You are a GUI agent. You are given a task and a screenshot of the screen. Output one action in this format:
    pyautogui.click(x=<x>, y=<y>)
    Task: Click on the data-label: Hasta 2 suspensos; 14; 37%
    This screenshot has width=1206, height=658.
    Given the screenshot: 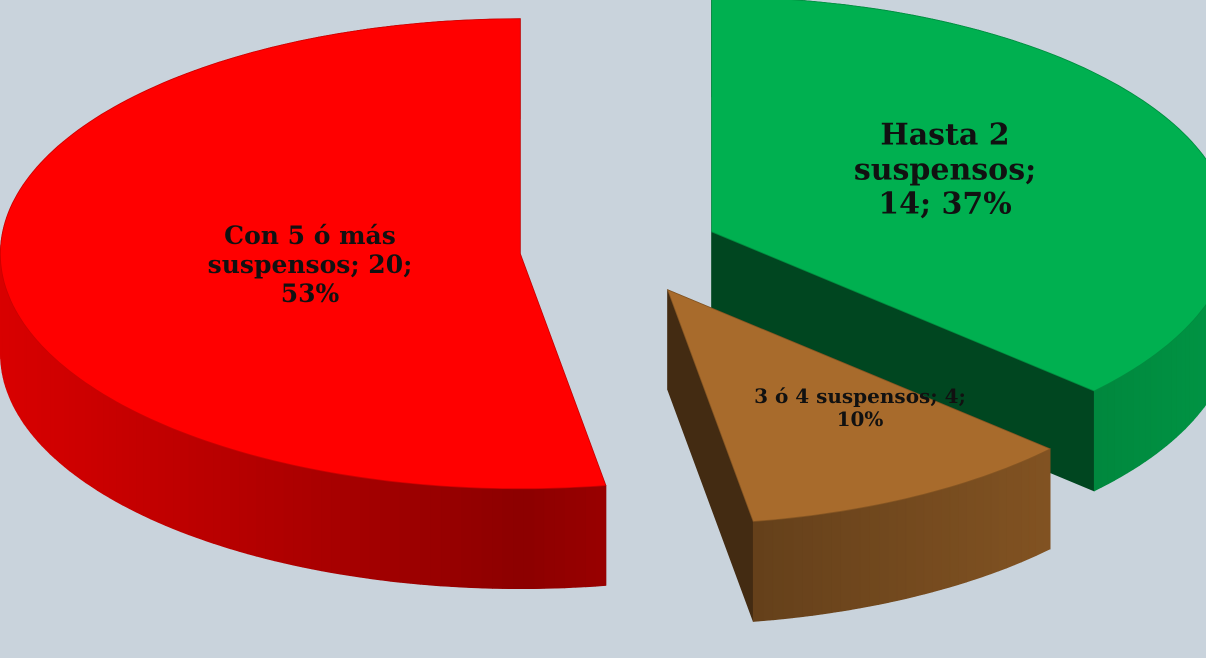 What is the action you would take?
    pyautogui.click(x=945, y=169)
    